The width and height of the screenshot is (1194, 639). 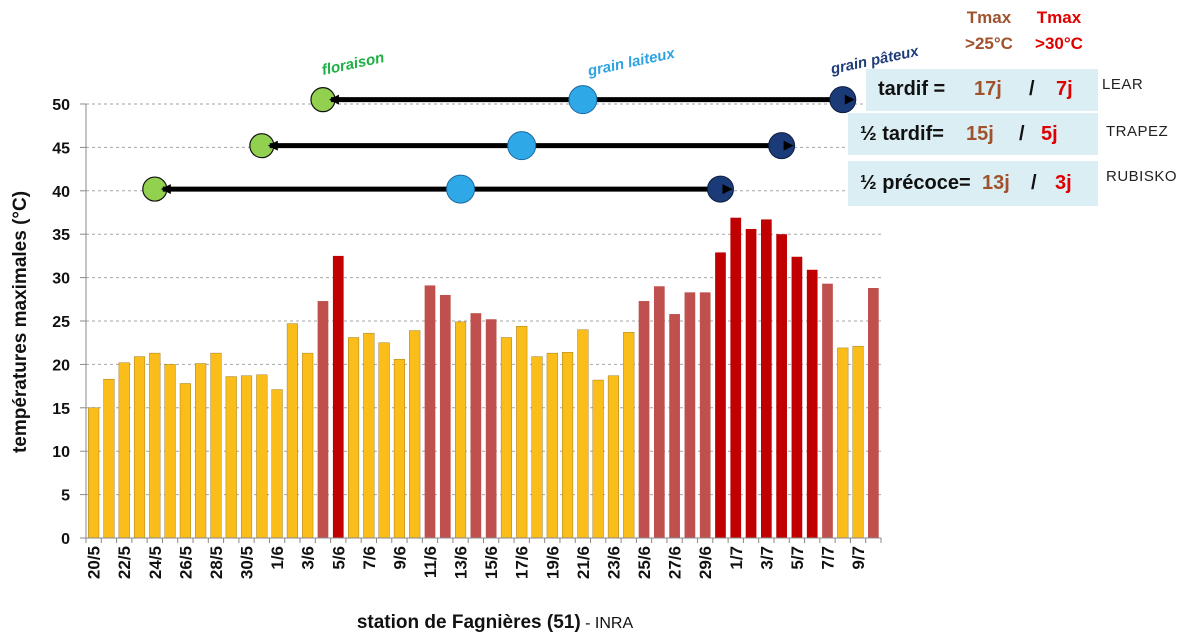 I want to click on stage-marker-pateux-trapez, so click(x=782, y=146).